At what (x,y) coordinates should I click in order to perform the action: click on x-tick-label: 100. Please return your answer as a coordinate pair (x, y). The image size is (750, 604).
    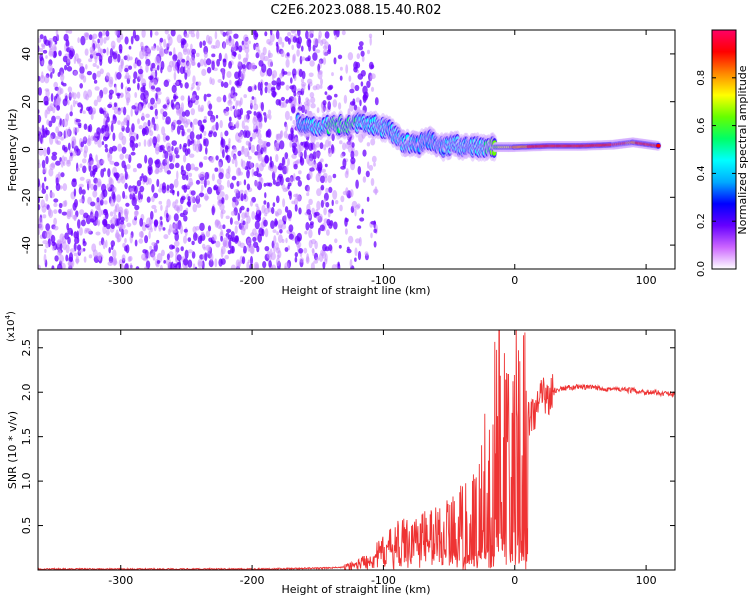
    Looking at the image, I should click on (646, 580).